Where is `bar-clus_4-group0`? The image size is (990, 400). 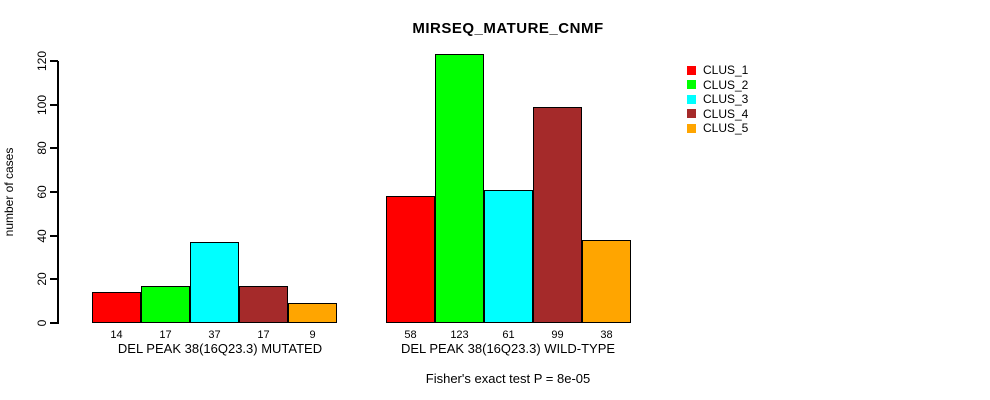
bar-clus_4-group0 is located at coordinates (263, 304).